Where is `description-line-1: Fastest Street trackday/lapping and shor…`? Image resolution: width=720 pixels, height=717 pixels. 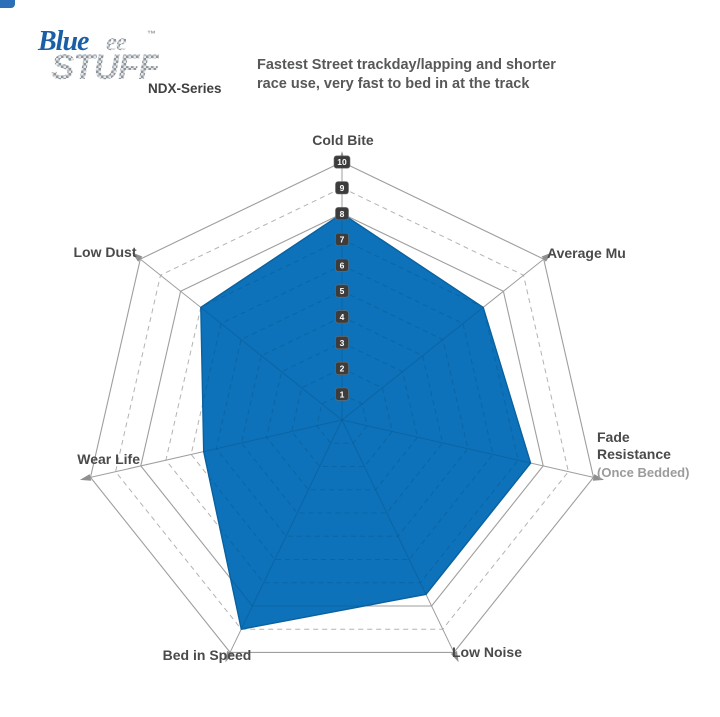
description-line-1: Fastest Street trackday/lapping and shor… is located at coordinates (406, 65).